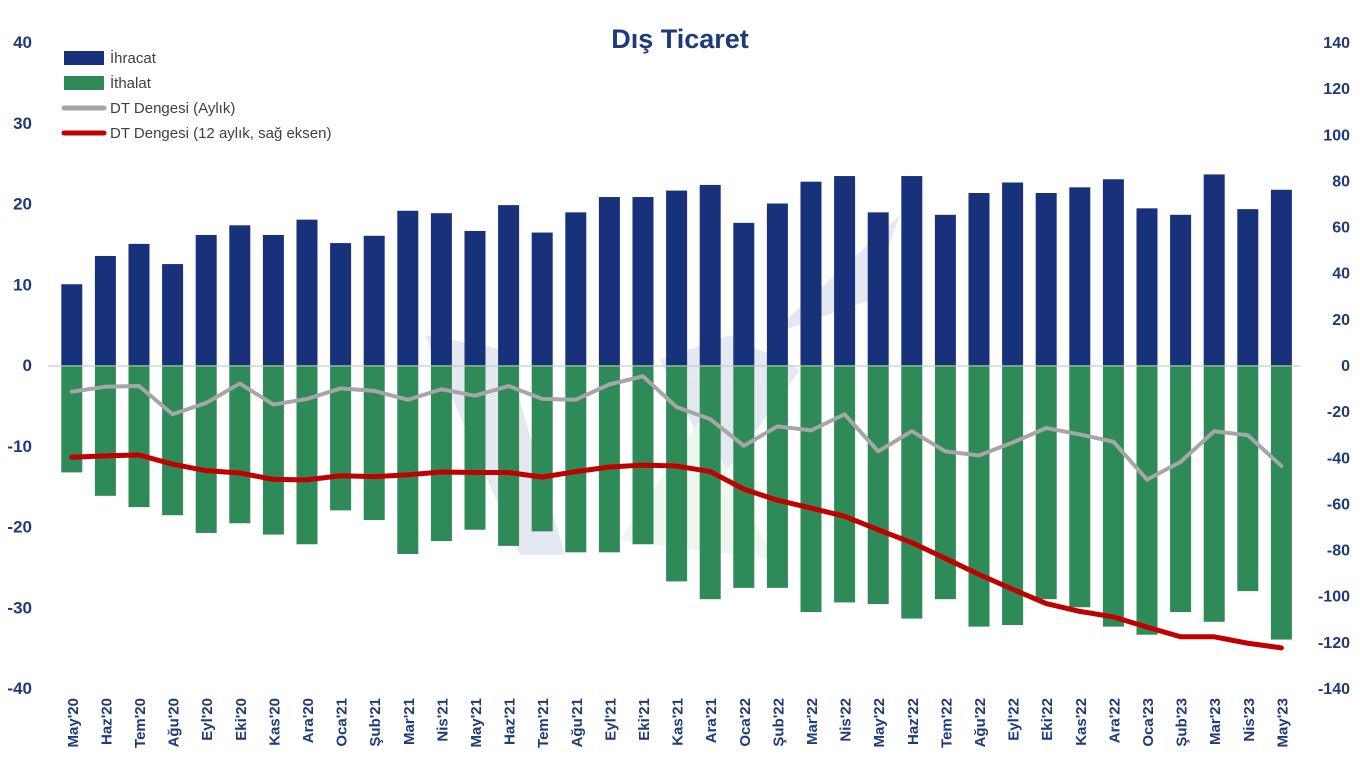 The image size is (1360, 769). Describe the element at coordinates (1336, 43) in the screenshot. I see `right-tick-label: 140` at that location.